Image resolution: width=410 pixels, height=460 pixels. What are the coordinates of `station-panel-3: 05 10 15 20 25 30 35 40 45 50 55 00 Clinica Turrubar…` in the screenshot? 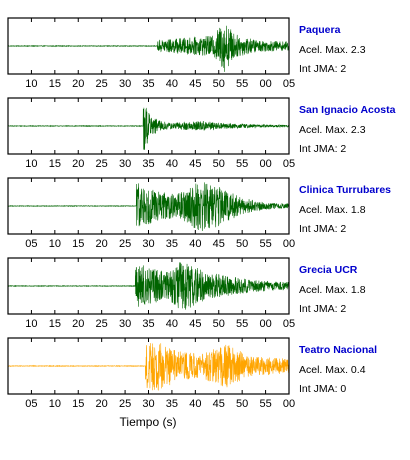 It's located at (199, 213).